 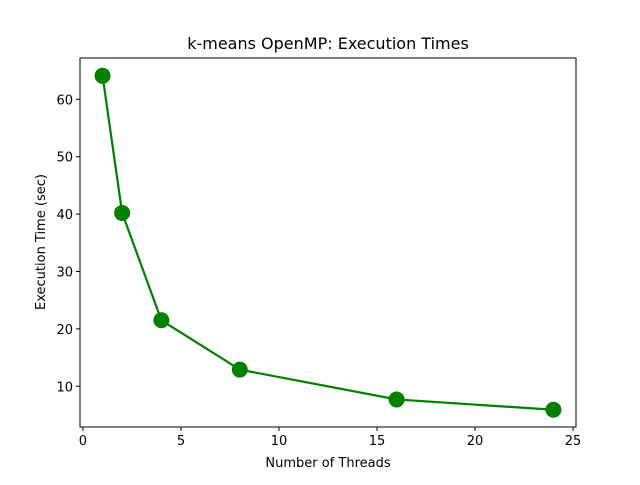 I want to click on y-tick-label: 50, so click(x=64, y=158).